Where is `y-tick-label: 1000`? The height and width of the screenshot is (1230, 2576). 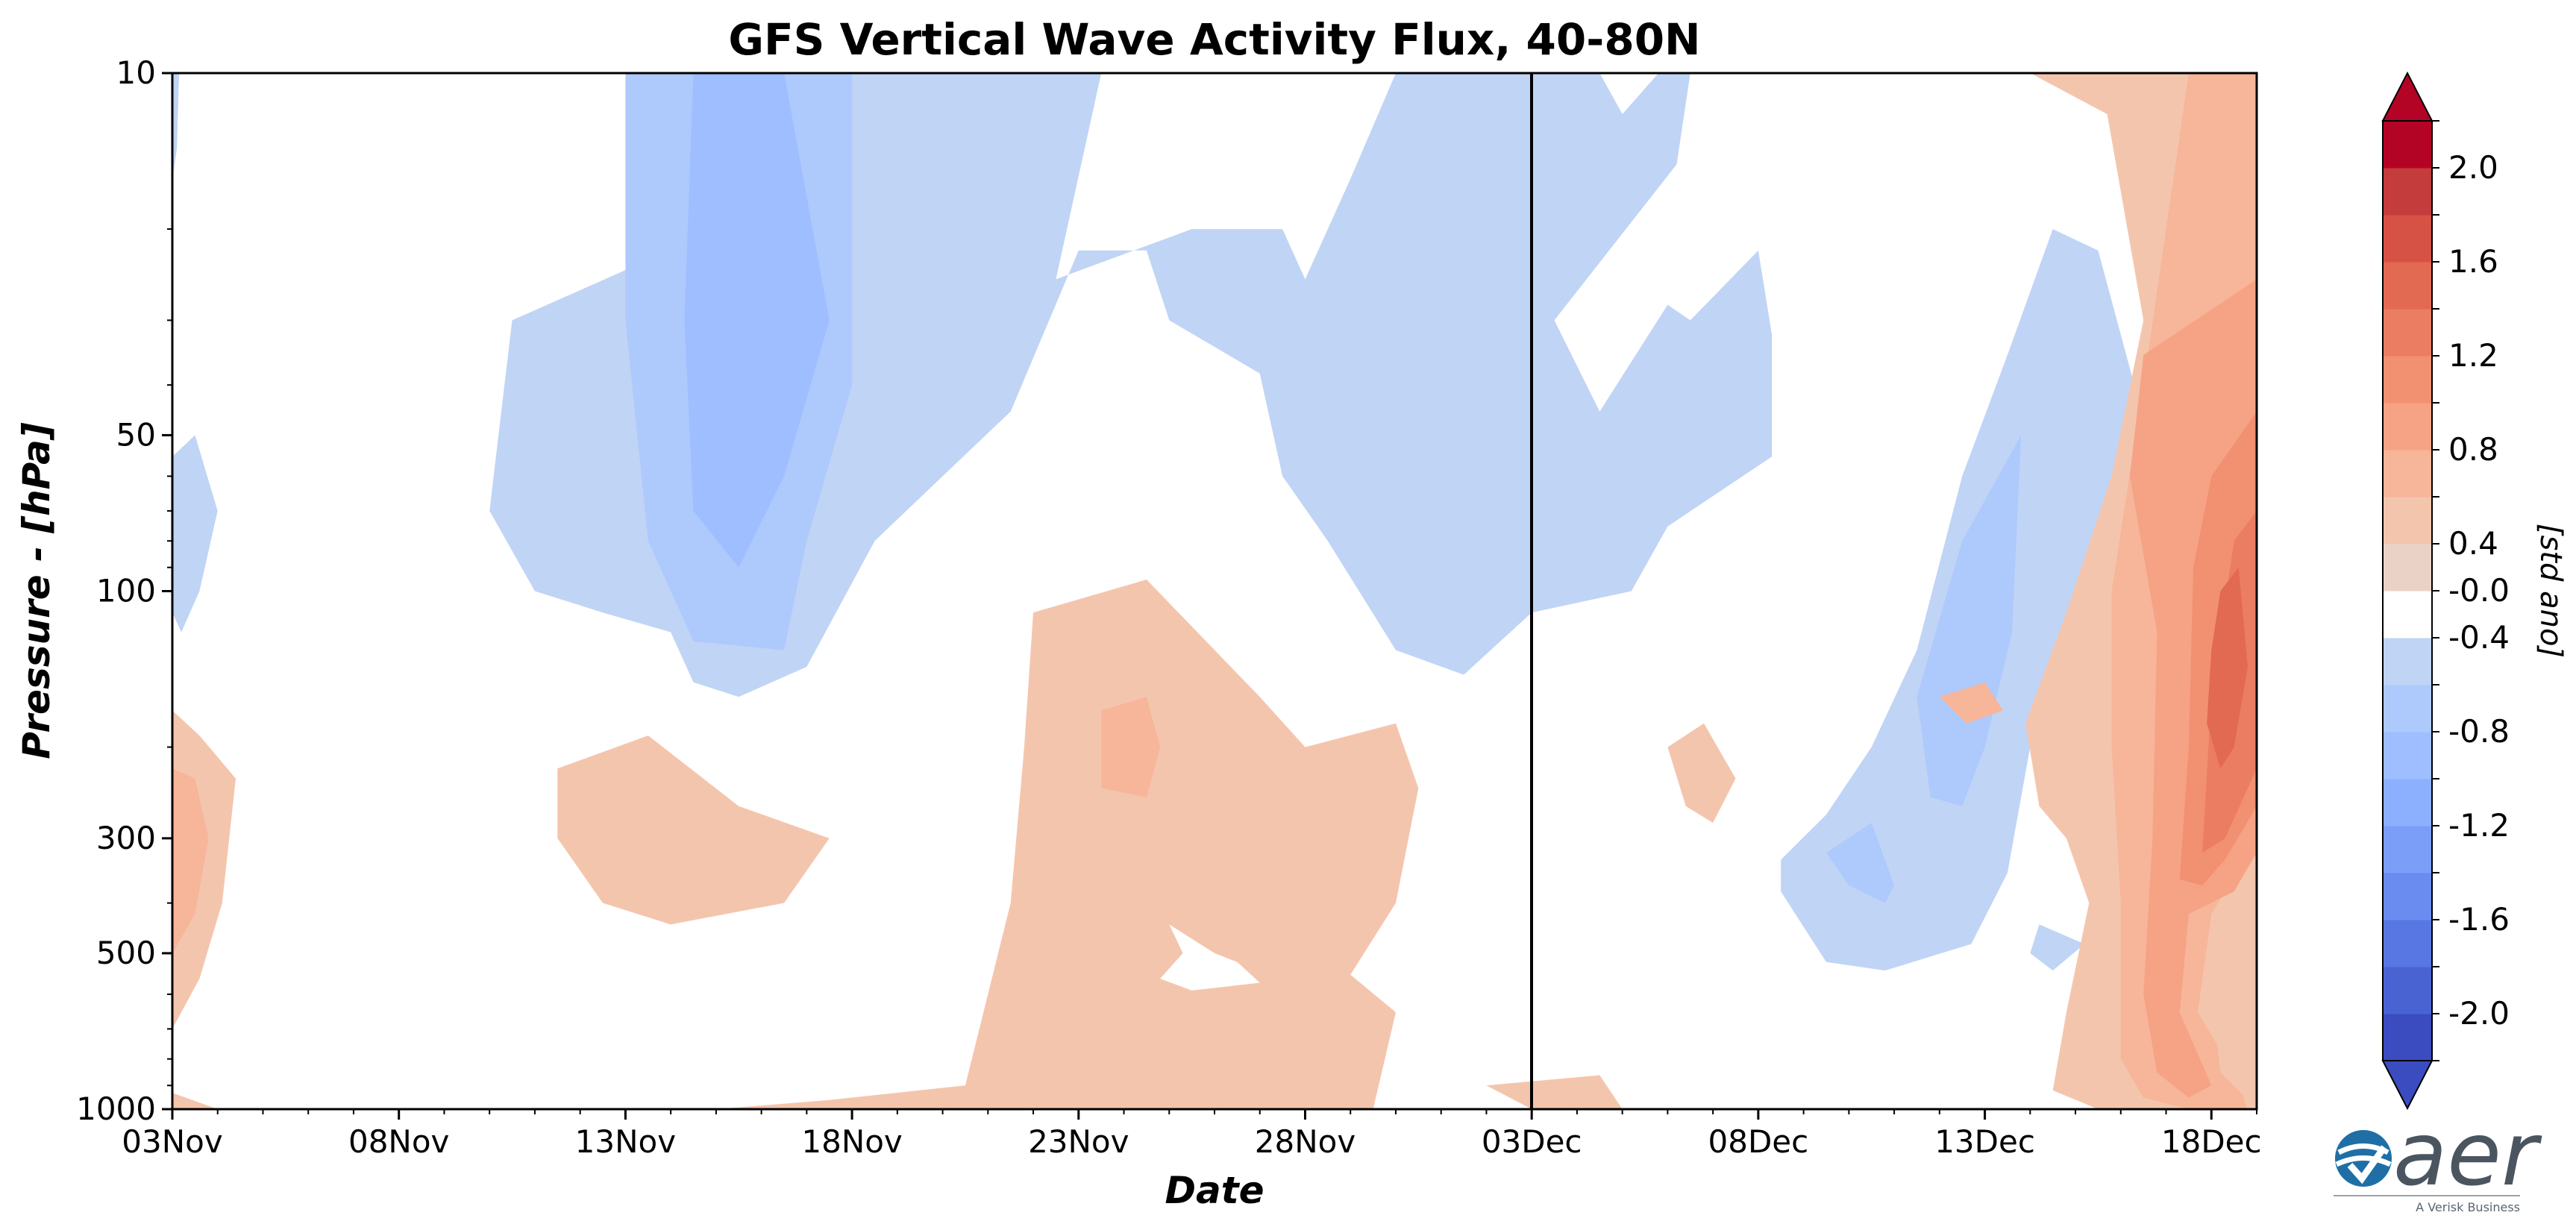 y-tick-label: 1000 is located at coordinates (116, 1109).